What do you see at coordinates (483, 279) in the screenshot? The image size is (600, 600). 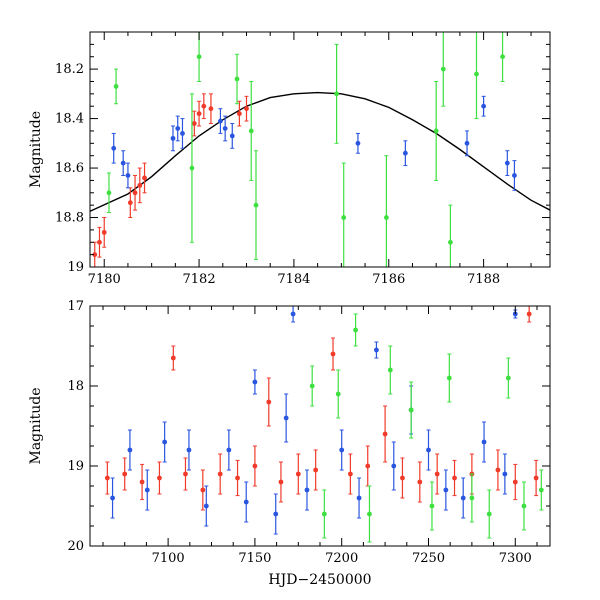 I see `top-xtick-label: 7188` at bounding box center [483, 279].